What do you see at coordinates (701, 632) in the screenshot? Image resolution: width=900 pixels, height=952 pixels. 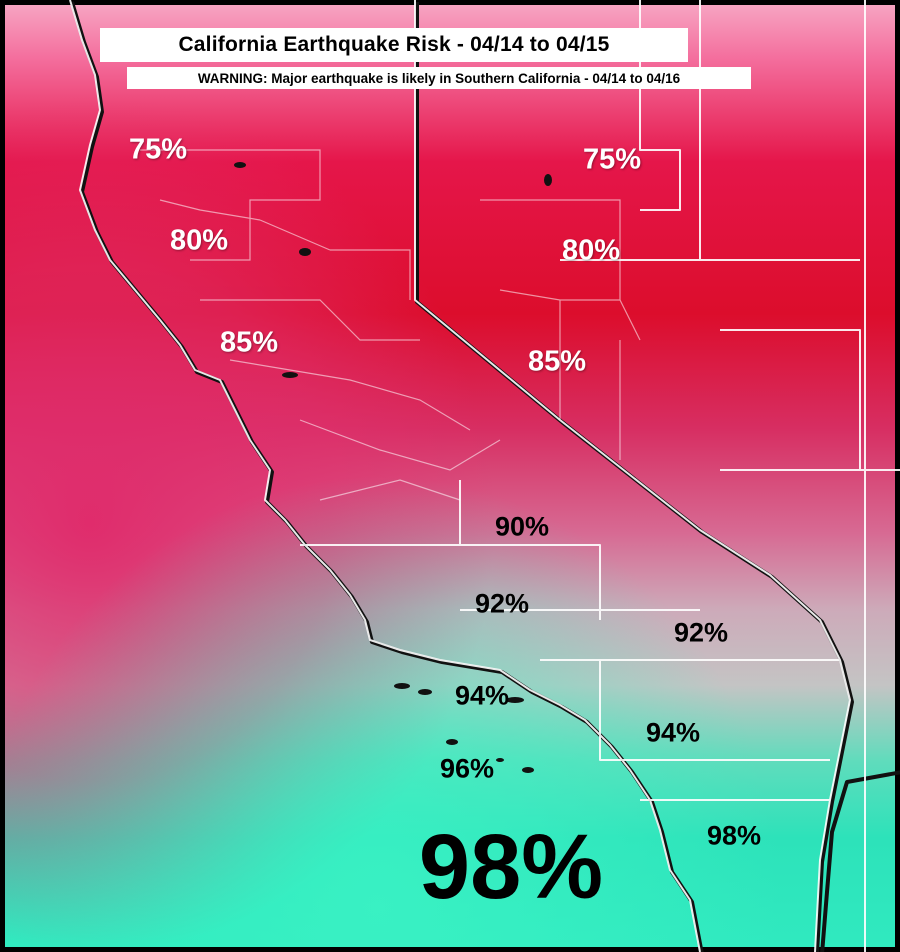 I see `risk-label-e-92: 92%` at bounding box center [701, 632].